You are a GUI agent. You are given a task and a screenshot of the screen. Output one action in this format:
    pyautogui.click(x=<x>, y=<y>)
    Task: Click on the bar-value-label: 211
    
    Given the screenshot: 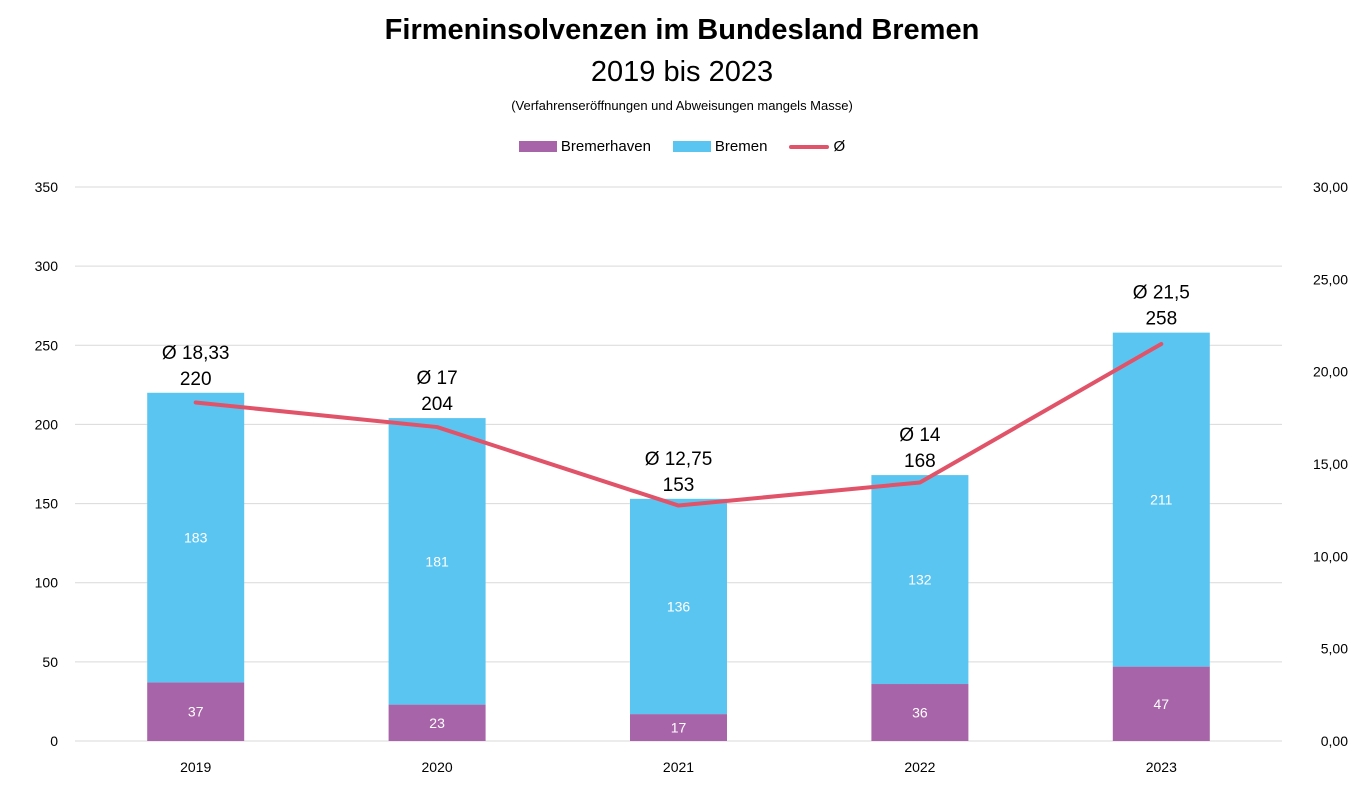 What is the action you would take?
    pyautogui.click(x=1161, y=500)
    